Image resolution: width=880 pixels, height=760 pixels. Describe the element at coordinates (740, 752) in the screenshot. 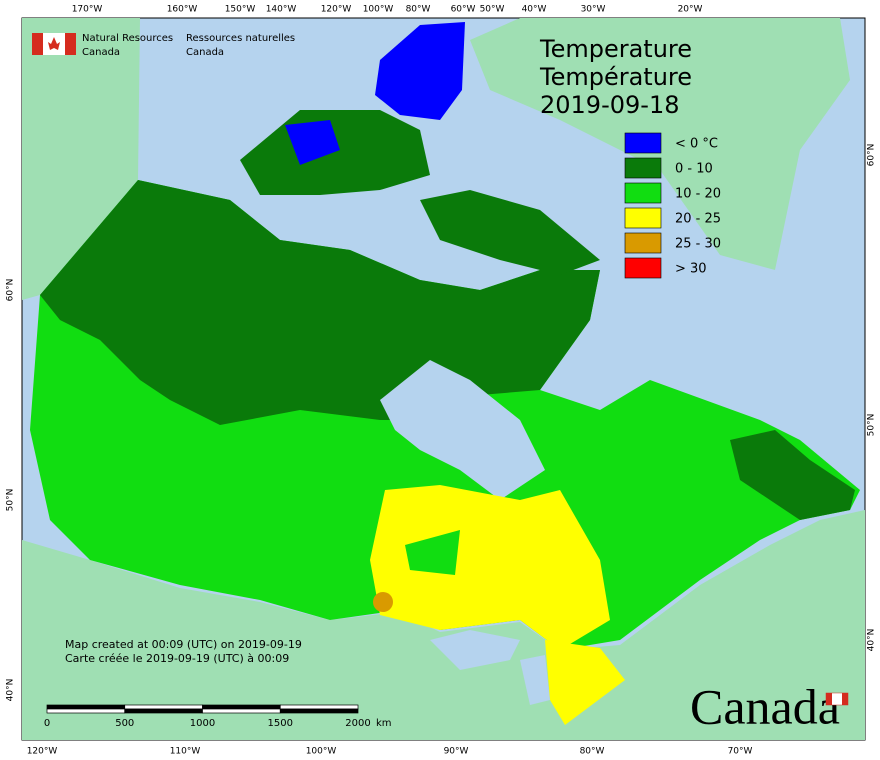

I see `graticule-label: 70°W` at that location.